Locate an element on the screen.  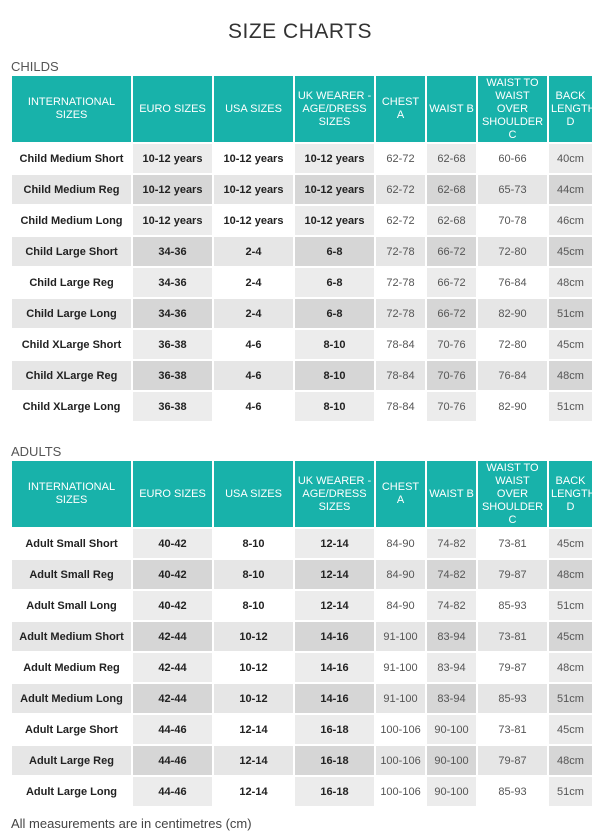
cell-back-length: 44cm is located at coordinates (570, 189).